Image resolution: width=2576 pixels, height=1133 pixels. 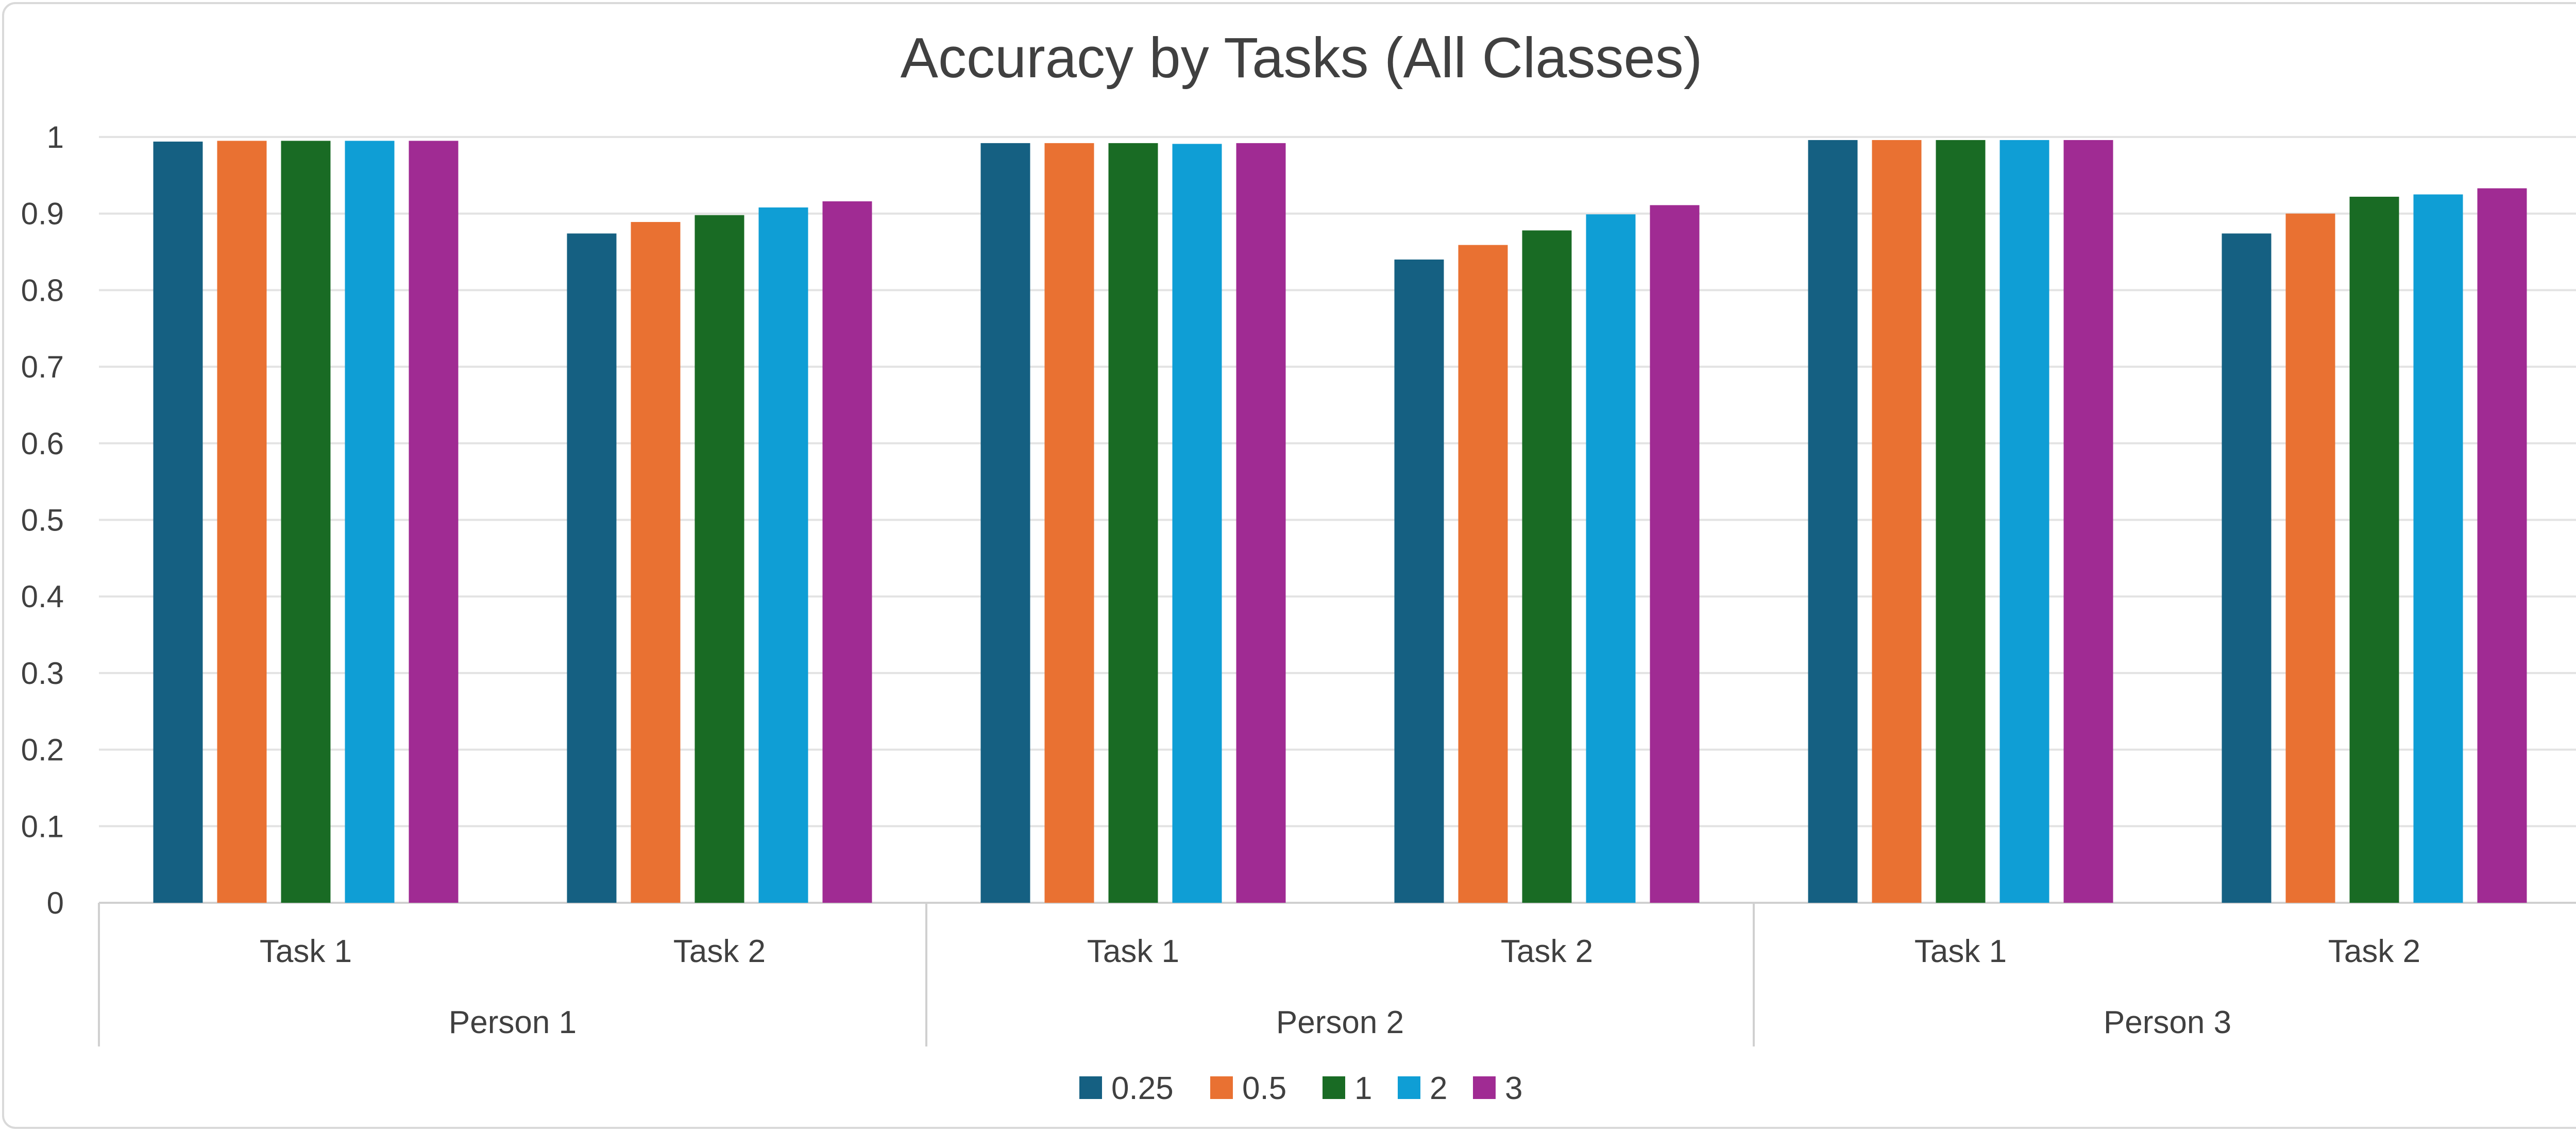 I want to click on legend-label: 1, so click(x=1363, y=1088).